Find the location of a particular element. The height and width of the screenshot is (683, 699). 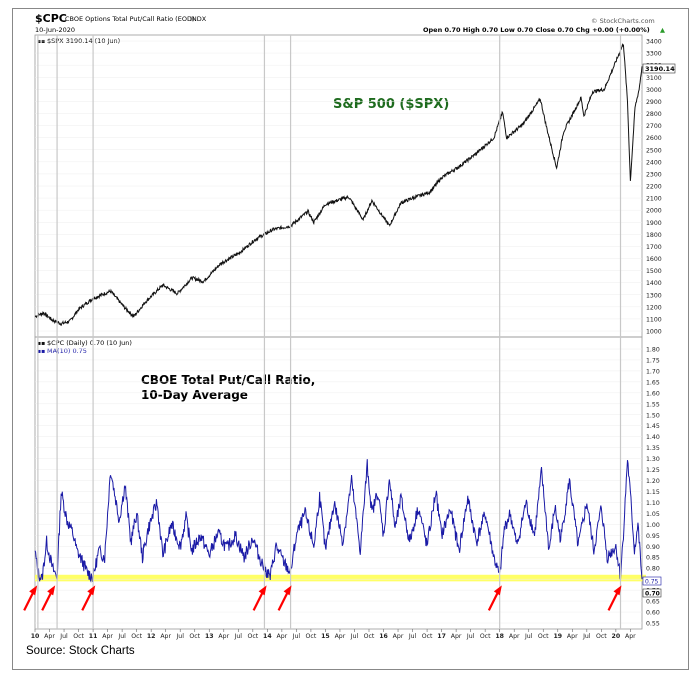

ma-legend: MA(10) 0.75 is located at coordinates (67, 351).